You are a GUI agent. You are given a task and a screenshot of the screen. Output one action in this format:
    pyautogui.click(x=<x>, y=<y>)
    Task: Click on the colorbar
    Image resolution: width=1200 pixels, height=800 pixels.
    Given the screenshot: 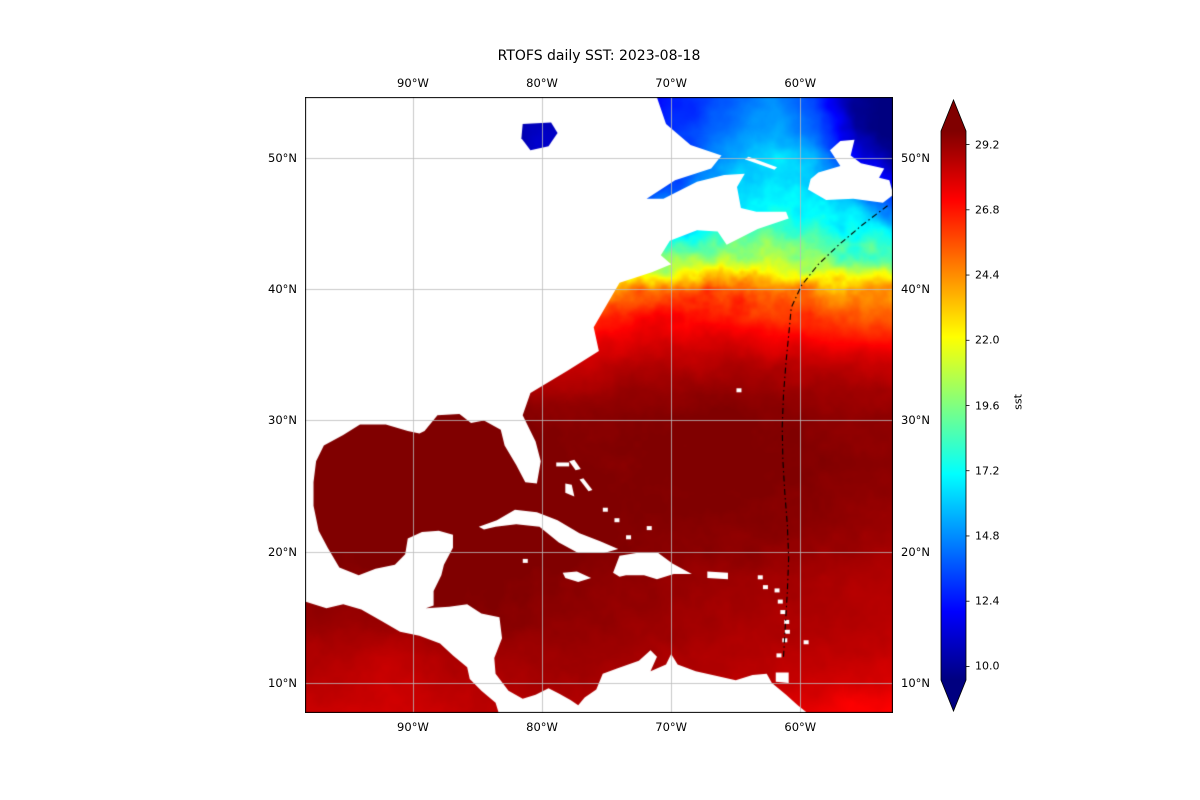 What is the action you would take?
    pyautogui.click(x=955, y=405)
    